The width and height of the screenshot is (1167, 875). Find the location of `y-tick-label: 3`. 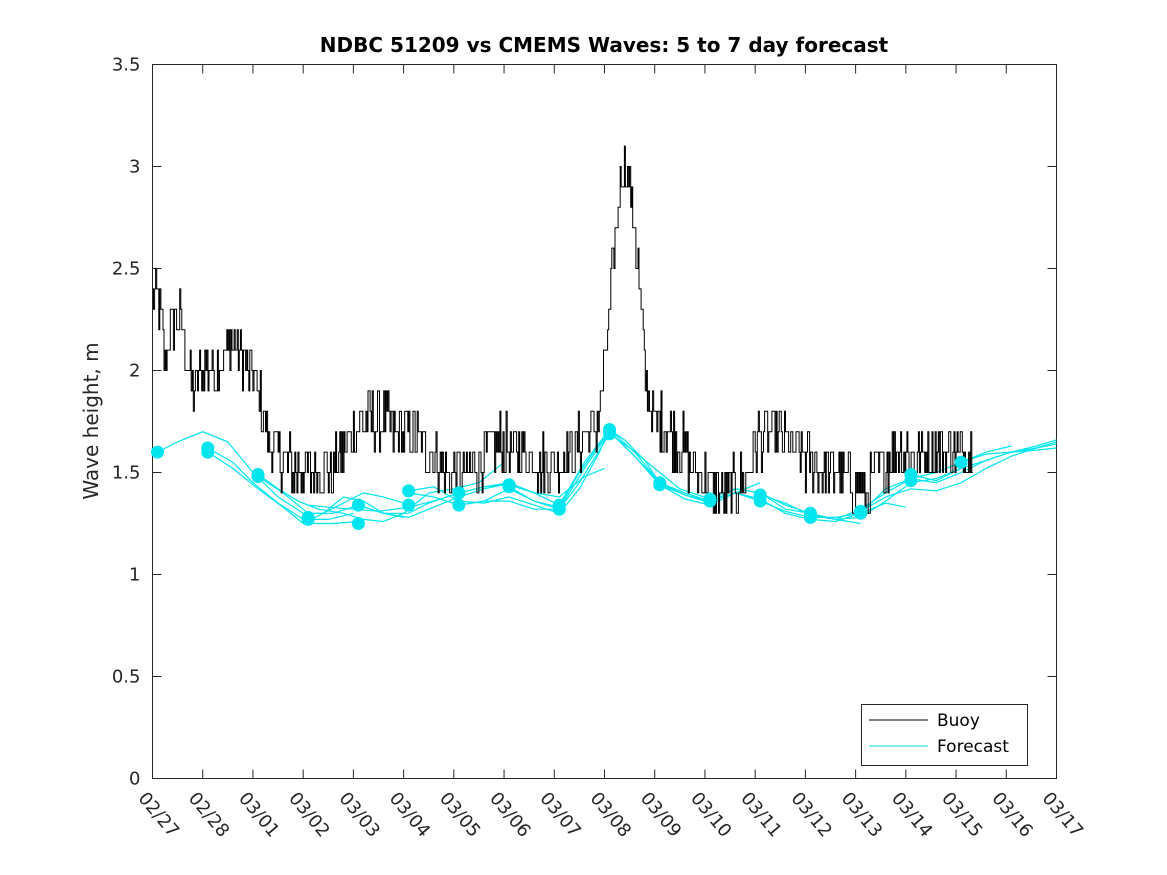

y-tick-label: 3 is located at coordinates (134, 167).